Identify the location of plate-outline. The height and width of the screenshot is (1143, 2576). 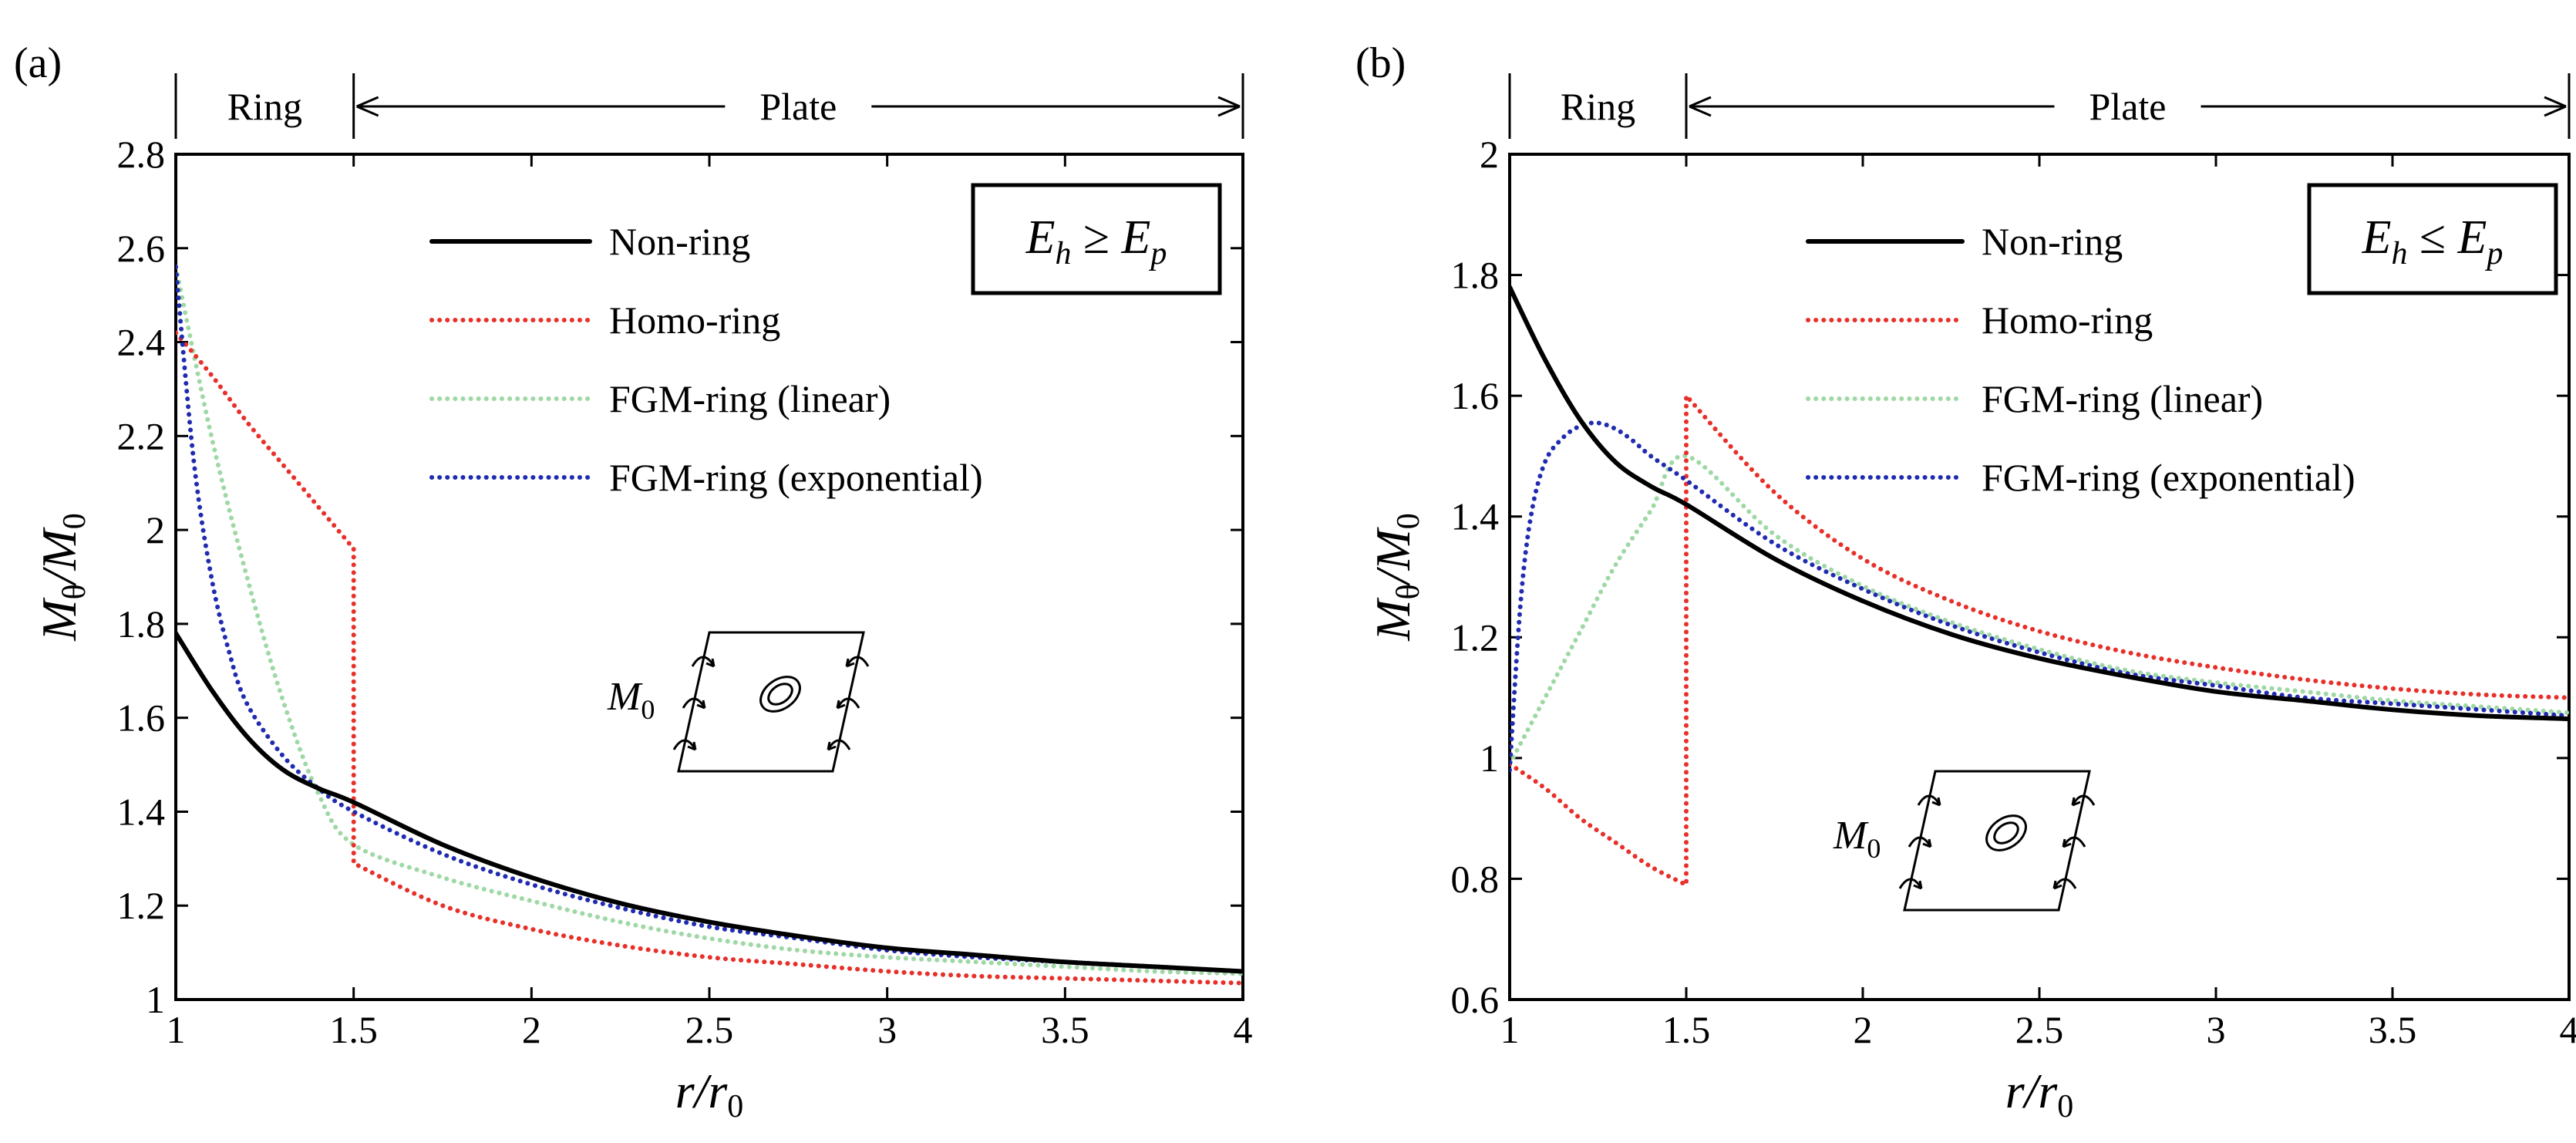
(1997, 841).